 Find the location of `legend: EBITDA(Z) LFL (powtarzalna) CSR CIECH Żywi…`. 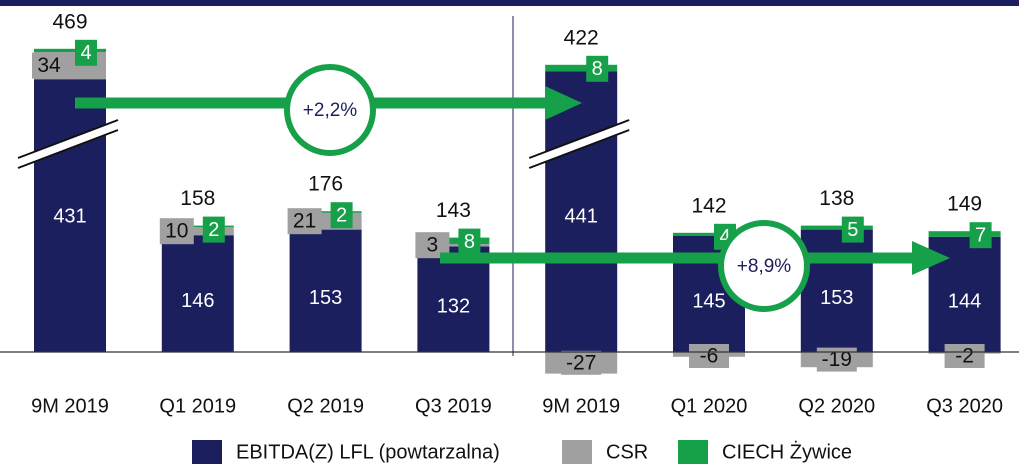

legend: EBITDA(Z) LFL (powtarzalna) CSR CIECH Żywi… is located at coordinates (522, 452).